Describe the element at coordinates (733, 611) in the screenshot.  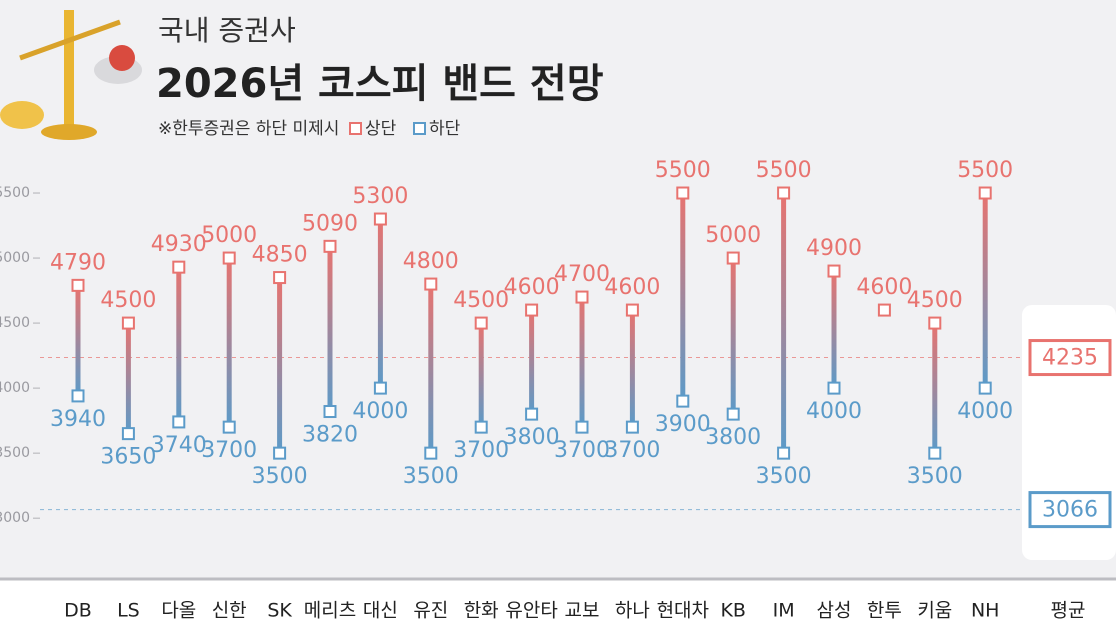
I see `x-tick-label: KB` at that location.